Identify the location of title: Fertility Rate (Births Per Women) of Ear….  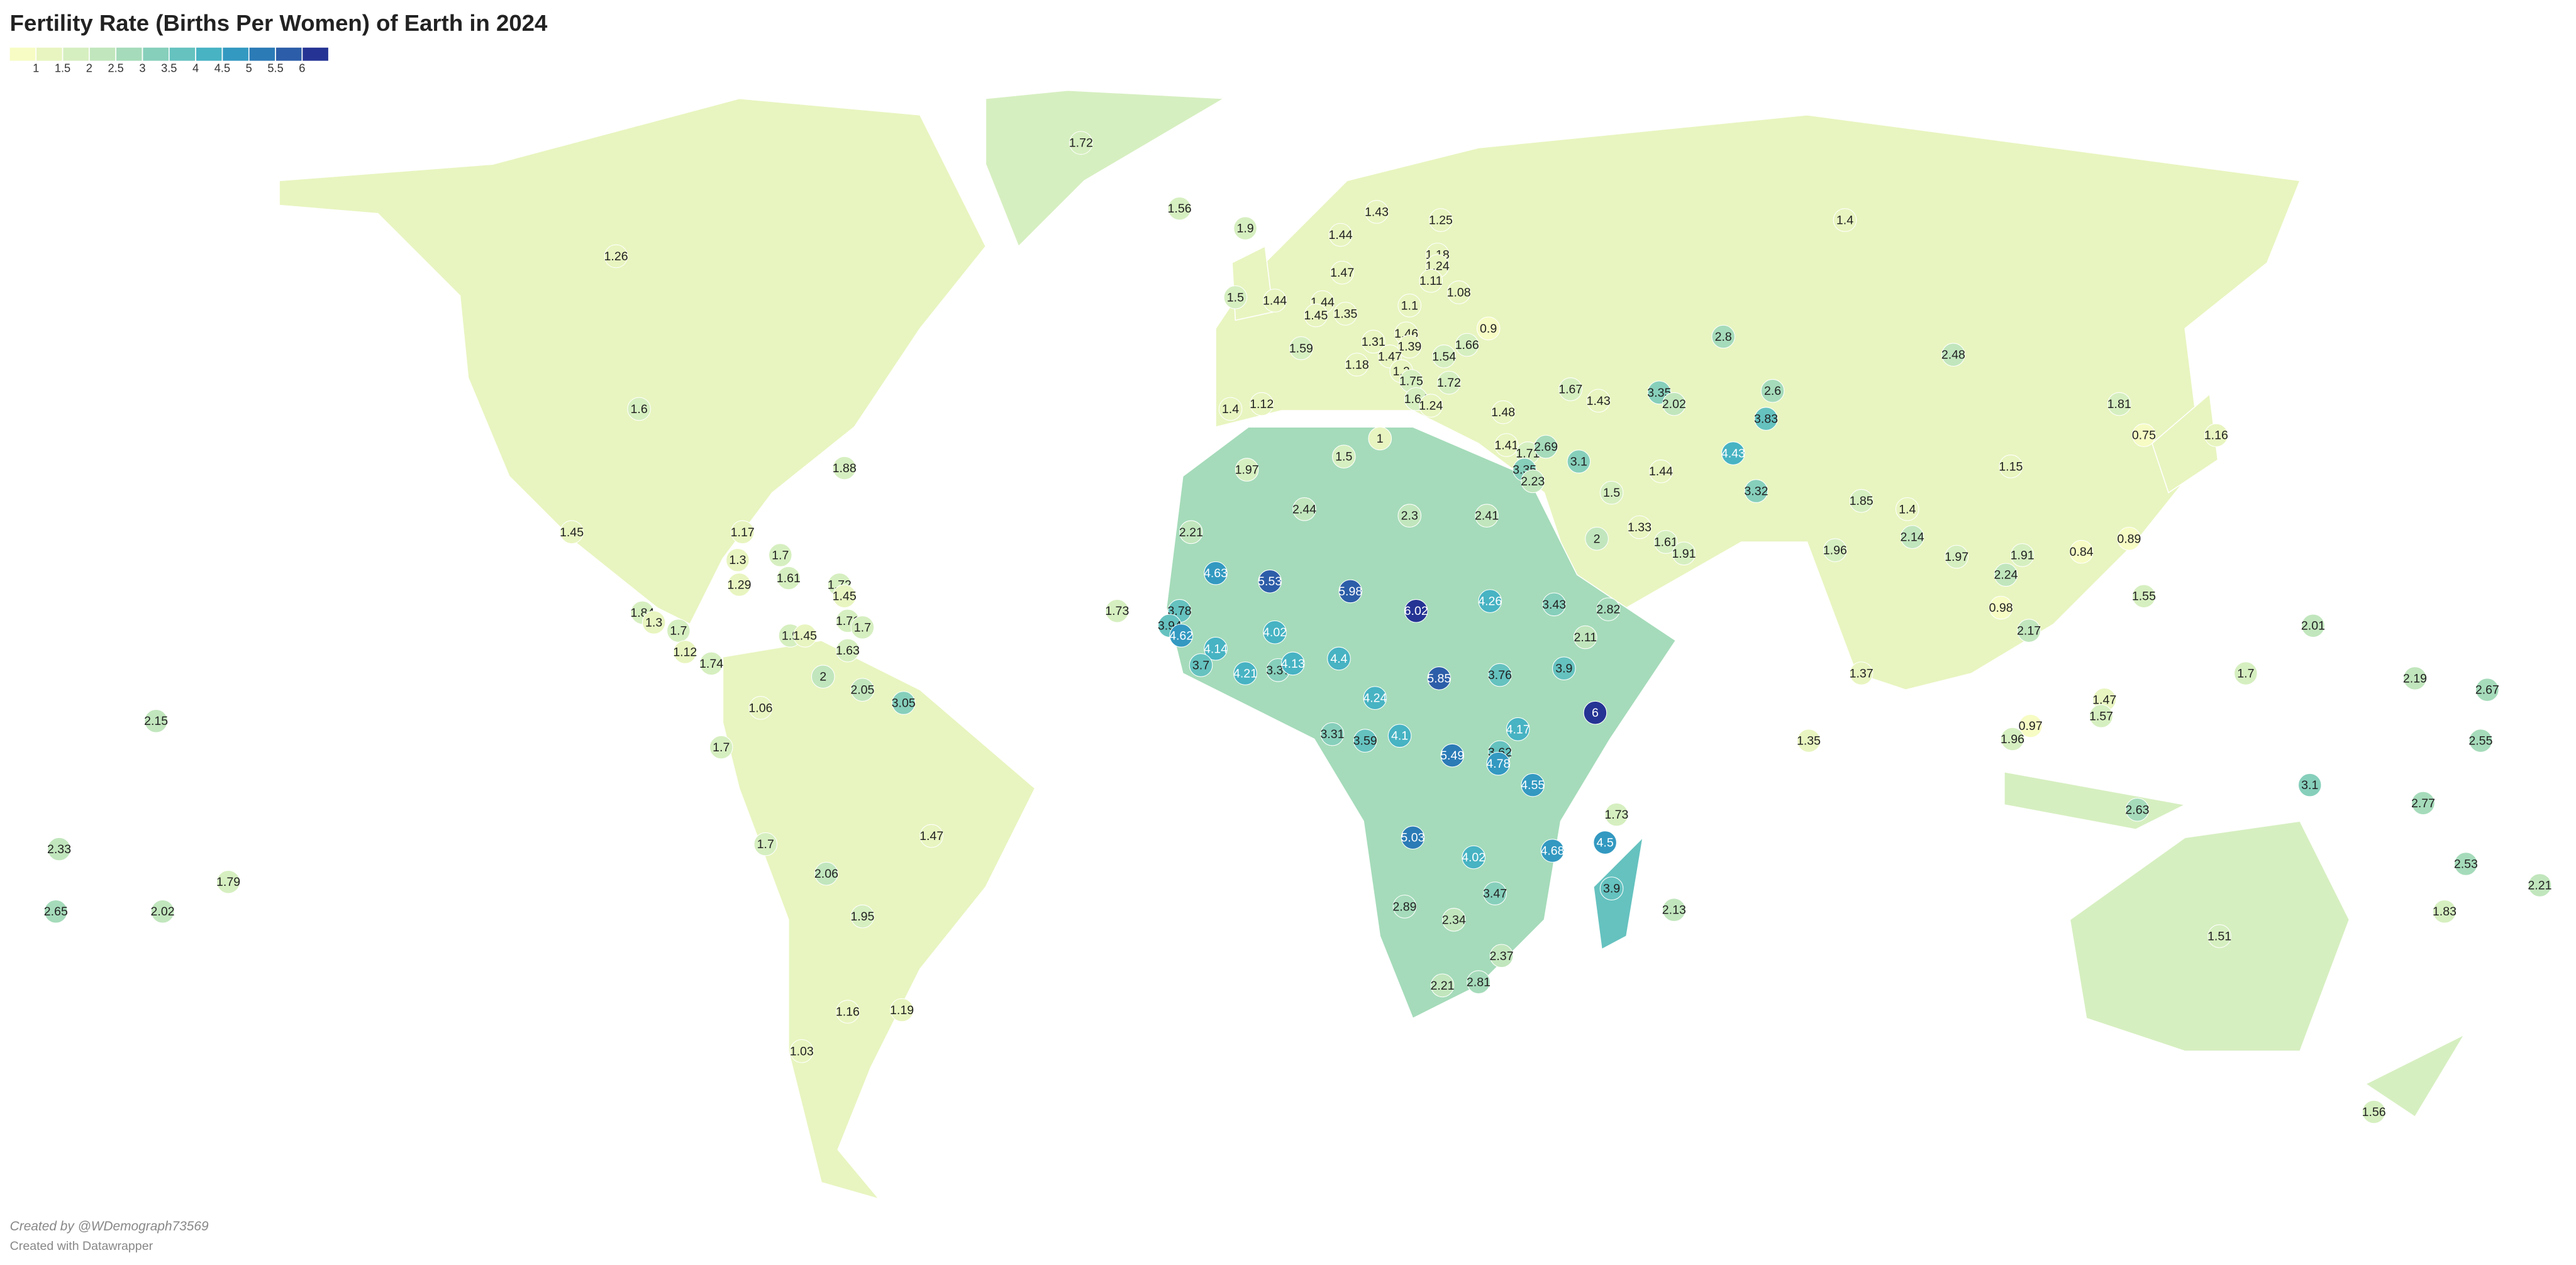
(279, 23).